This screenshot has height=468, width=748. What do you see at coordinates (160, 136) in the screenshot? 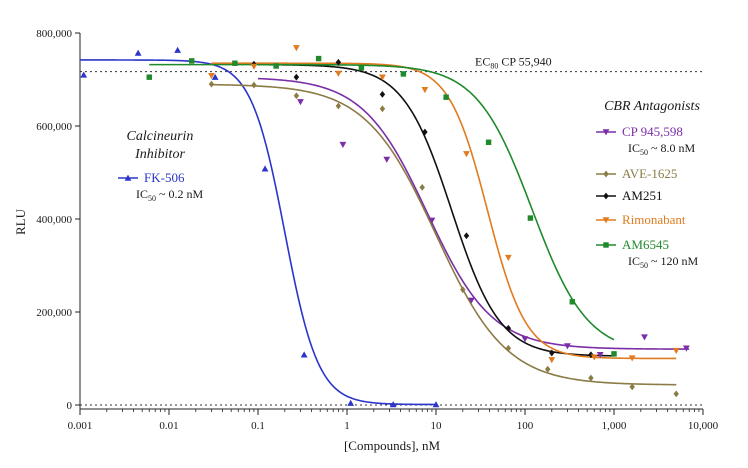
I see `legend-title-calcineurin: Calcineurin` at bounding box center [160, 136].